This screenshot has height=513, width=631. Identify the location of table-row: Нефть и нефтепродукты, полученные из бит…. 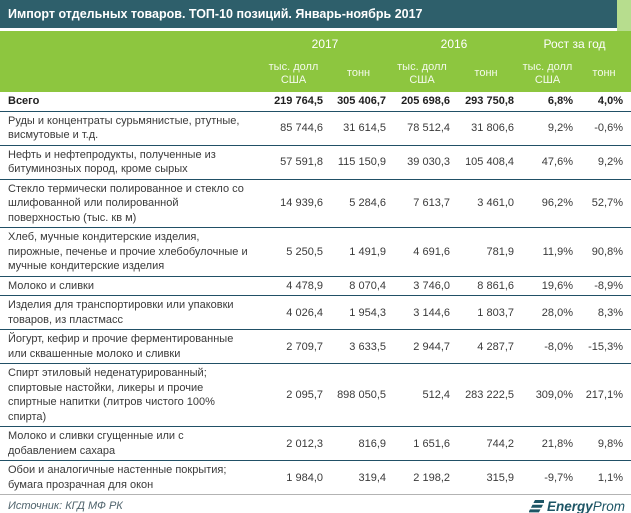
(315, 163).